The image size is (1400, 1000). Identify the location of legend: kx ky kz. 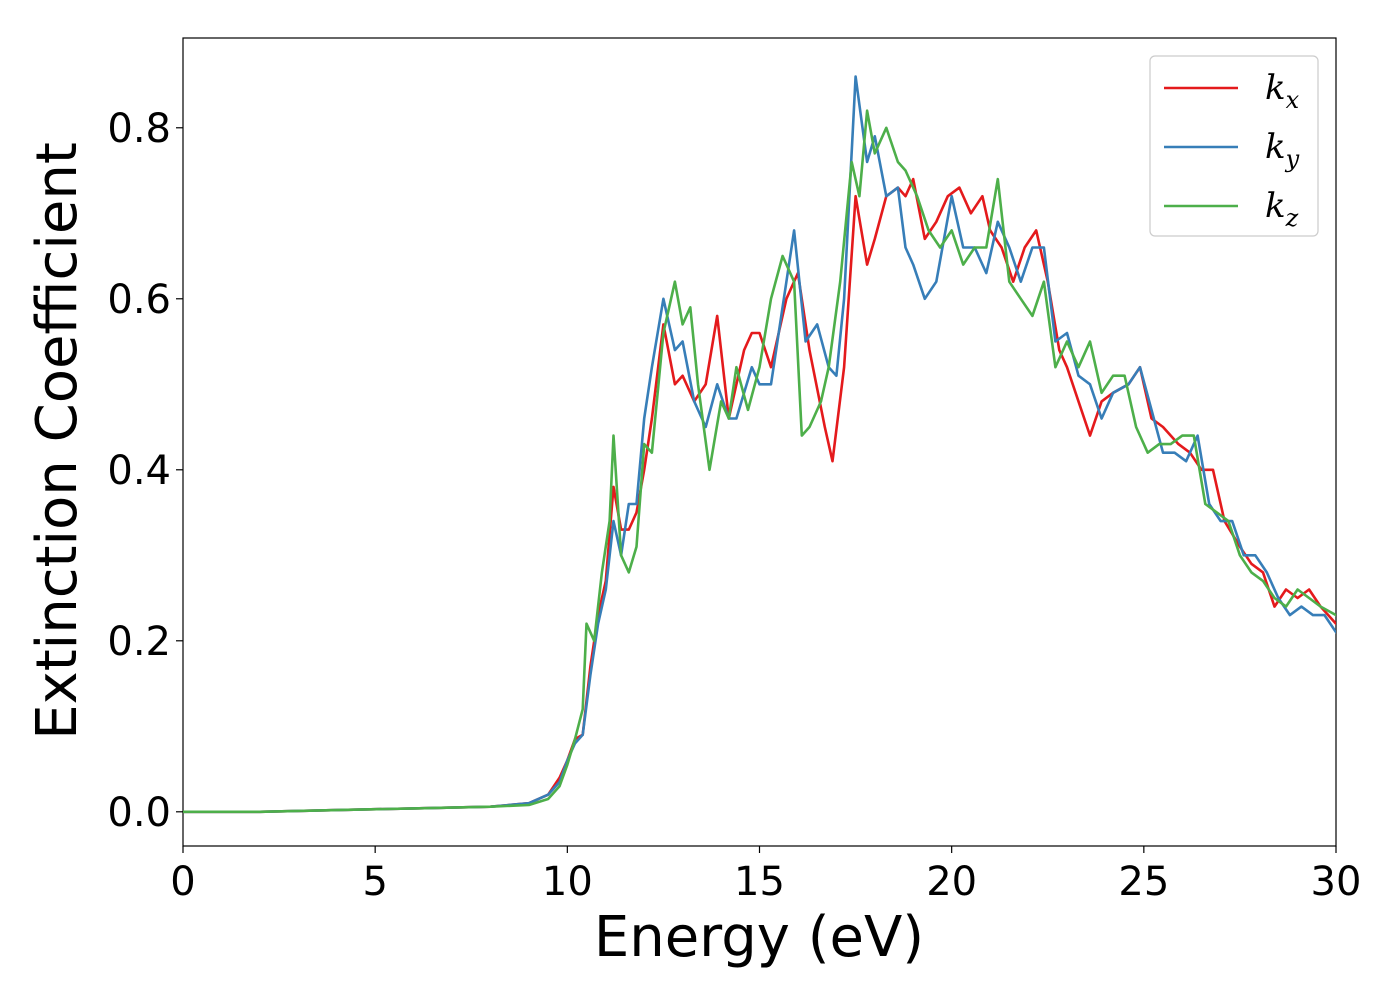
(1234, 146).